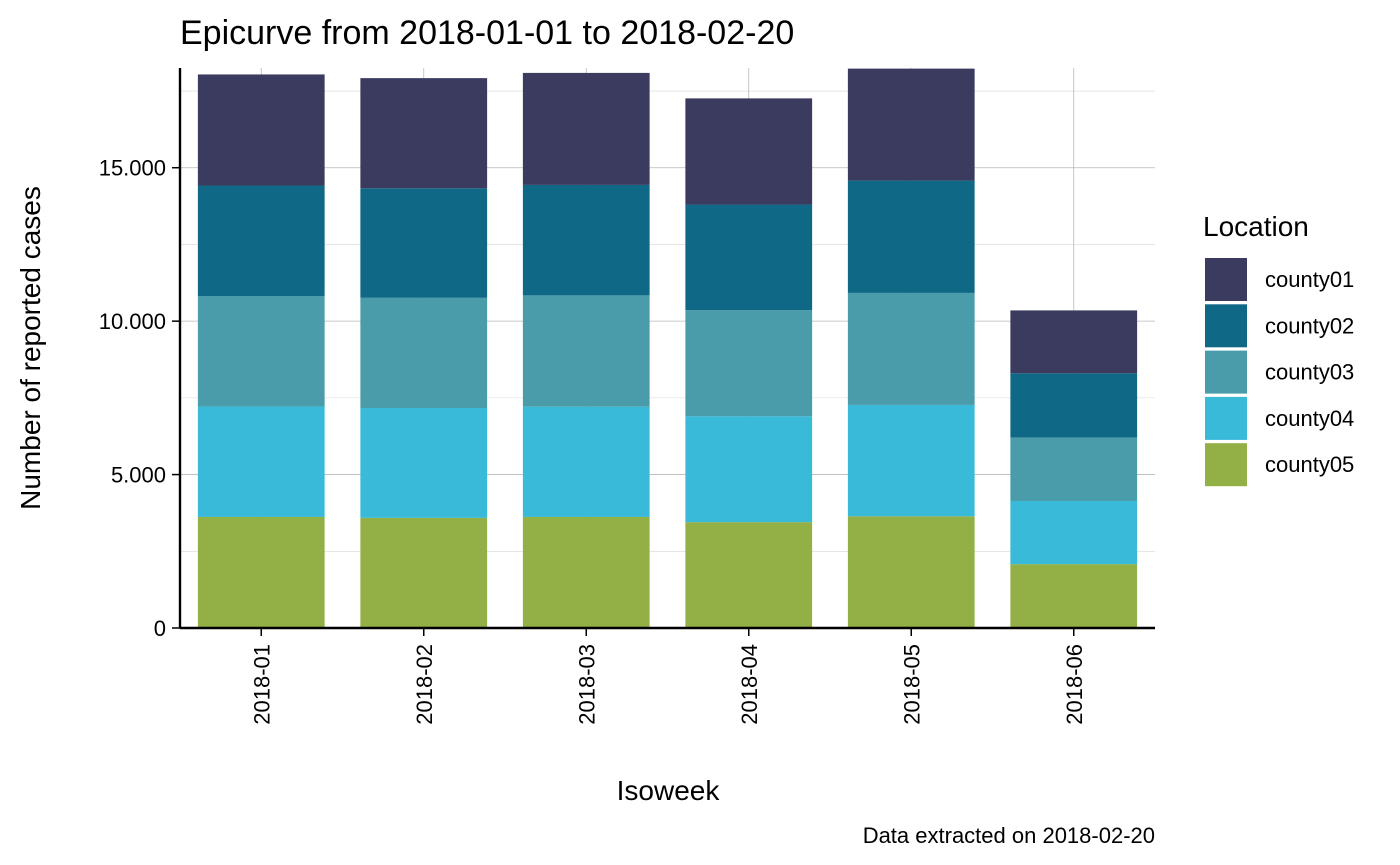  What do you see at coordinates (1226, 326) in the screenshot?
I see `legend-swatch-county02` at bounding box center [1226, 326].